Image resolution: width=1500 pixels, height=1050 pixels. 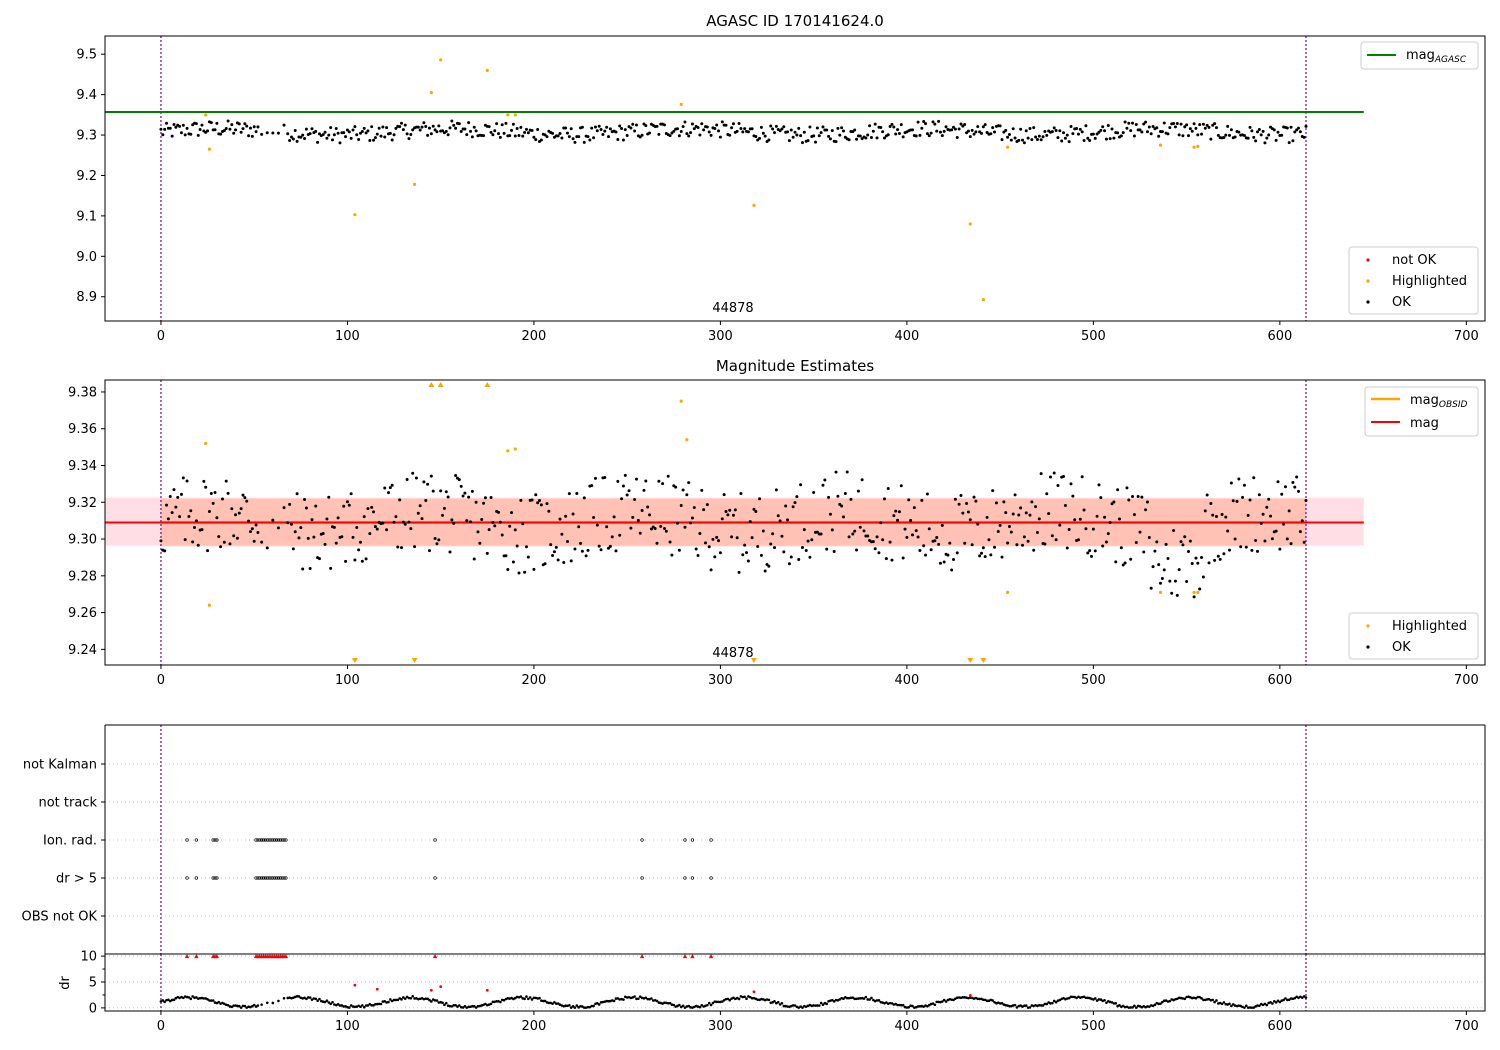 What do you see at coordinates (906, 680) in the screenshot?
I see `panel2-xtick-label: 400` at bounding box center [906, 680].